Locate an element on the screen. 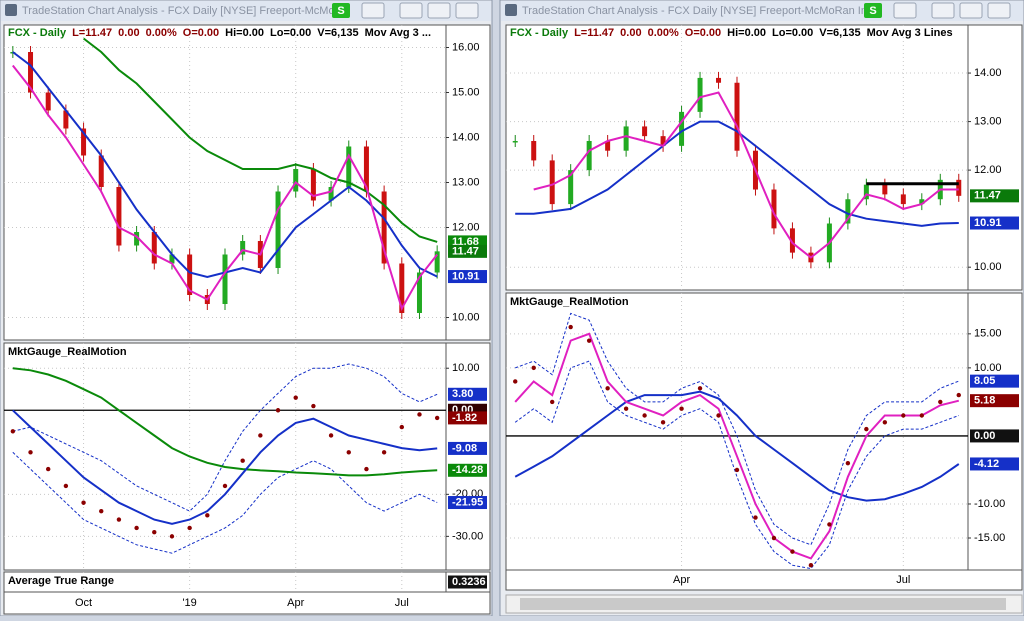 The height and width of the screenshot is (621, 1024). app-icon is located at coordinates (11, 10).